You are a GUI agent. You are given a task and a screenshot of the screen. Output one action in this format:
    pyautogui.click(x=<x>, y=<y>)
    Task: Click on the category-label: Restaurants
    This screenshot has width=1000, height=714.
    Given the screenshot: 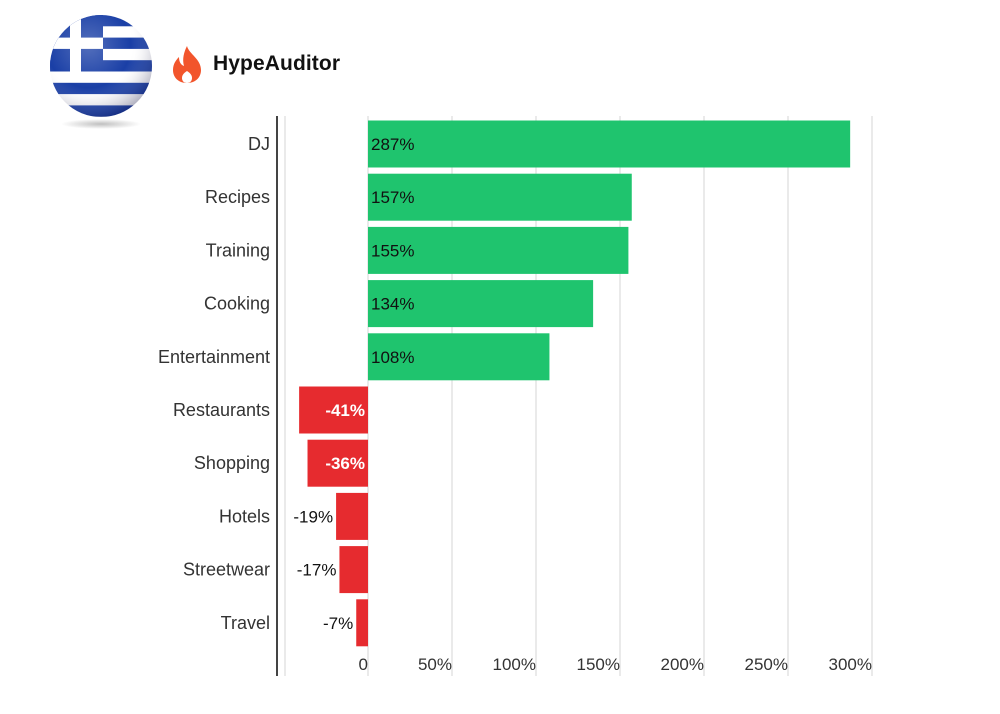 What is the action you would take?
    pyautogui.click(x=221, y=410)
    